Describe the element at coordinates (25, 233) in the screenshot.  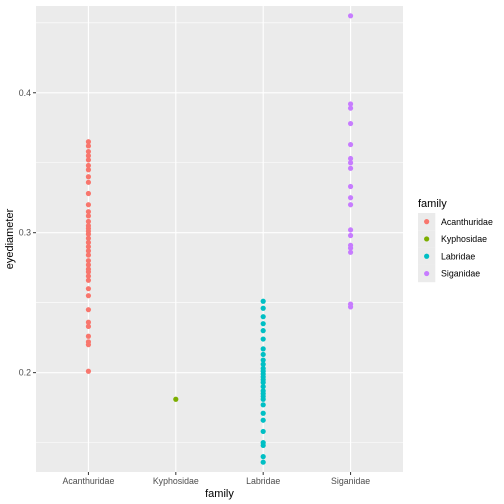
I see `y-tick-label: 0.3` at that location.